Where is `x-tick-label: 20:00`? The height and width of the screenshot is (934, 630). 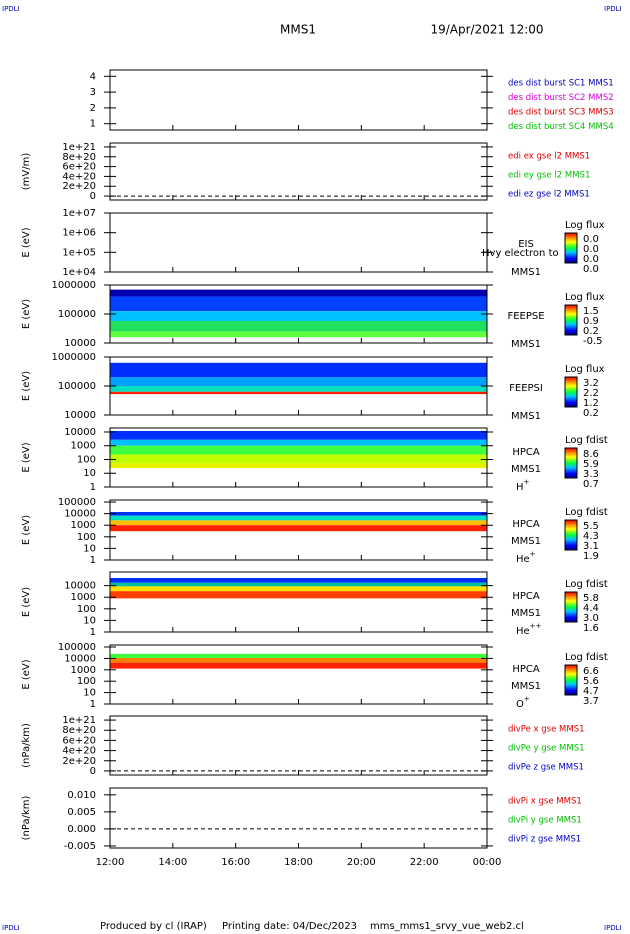 x-tick-label: 20:00 is located at coordinates (361, 862).